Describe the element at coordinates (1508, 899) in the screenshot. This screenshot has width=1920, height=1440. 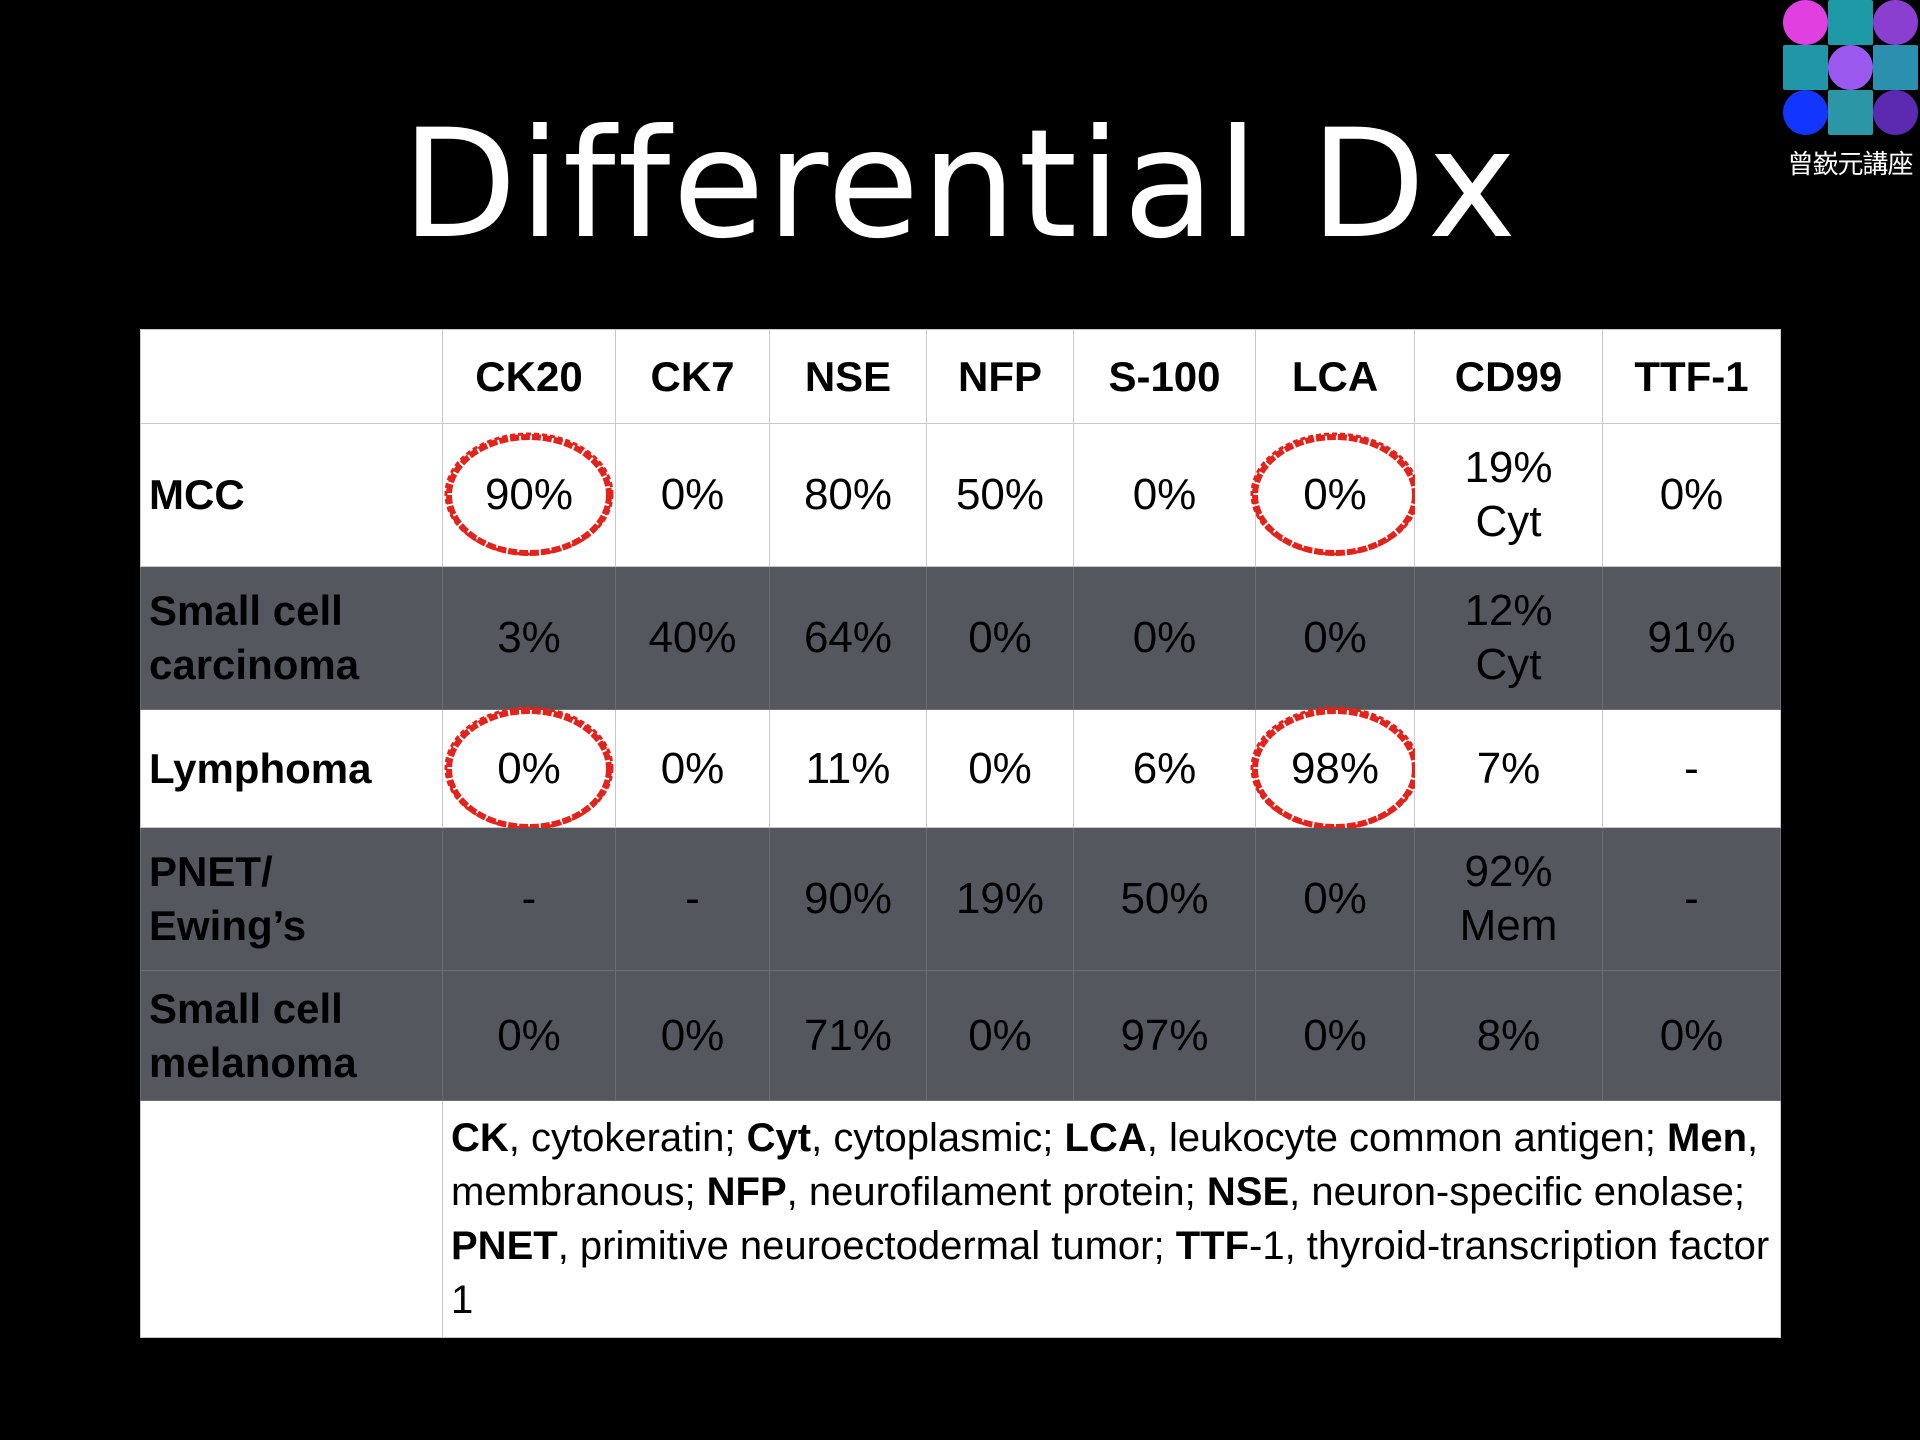
I see `table-cell: 92% Mem` at that location.